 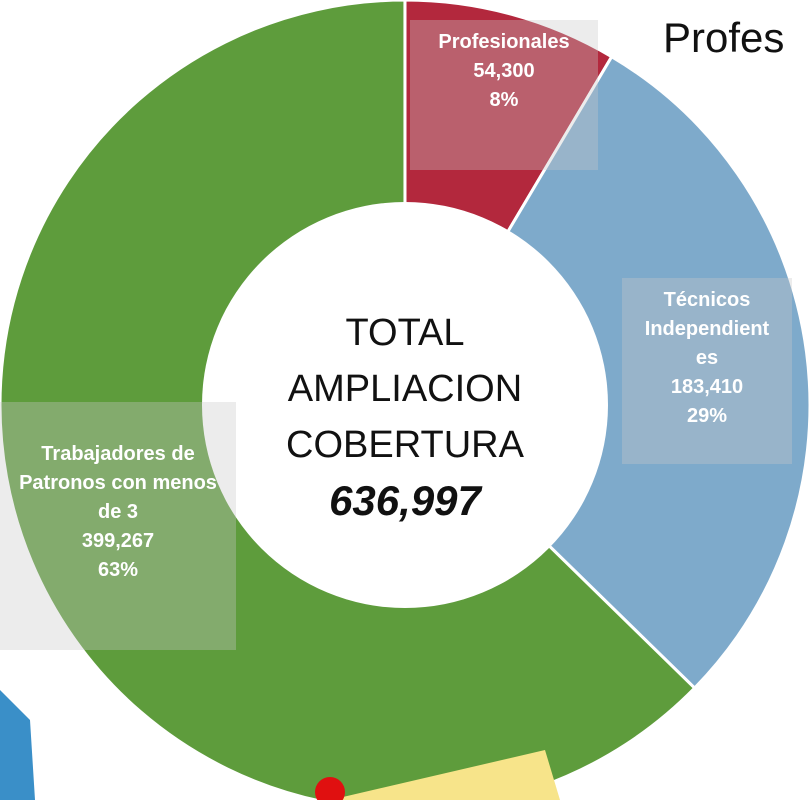 I want to click on center-label: TOTAL AMPLIACION COBERTURA 636,997, so click(x=405, y=417).